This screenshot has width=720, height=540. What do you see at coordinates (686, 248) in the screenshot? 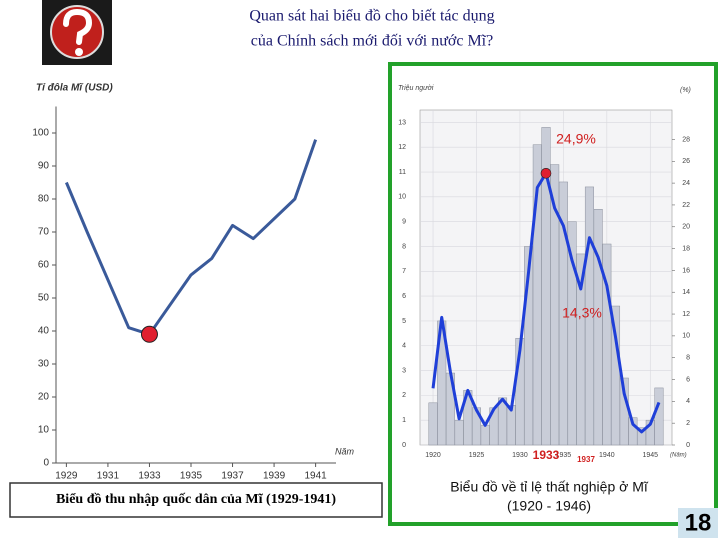
I see `y2-tick-label: 18` at bounding box center [686, 248].